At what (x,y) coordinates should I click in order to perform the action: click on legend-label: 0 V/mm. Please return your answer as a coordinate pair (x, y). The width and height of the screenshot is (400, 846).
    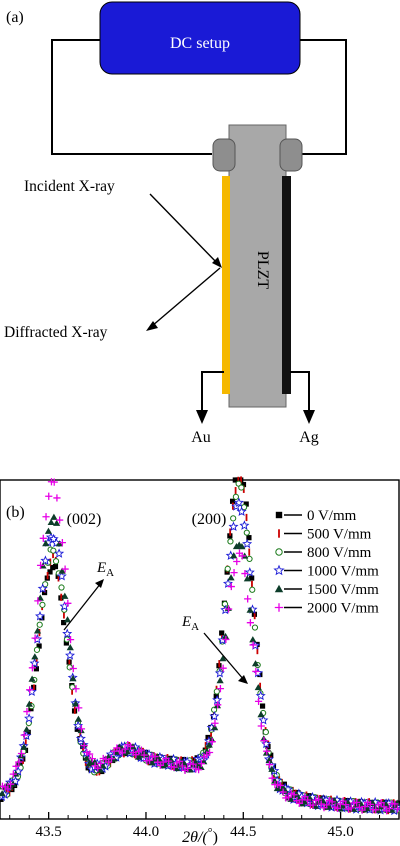
    Looking at the image, I should click on (332, 516).